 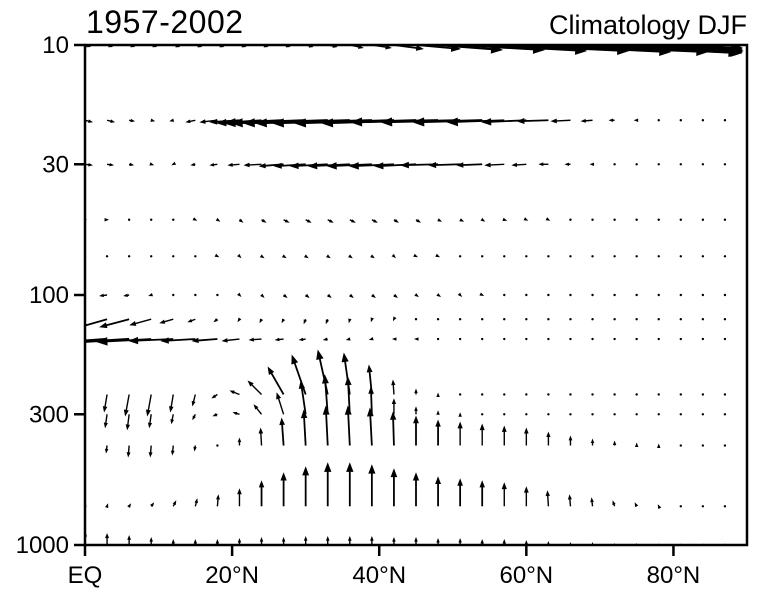 I want to click on y-tick-label: 100, so click(x=49, y=295).